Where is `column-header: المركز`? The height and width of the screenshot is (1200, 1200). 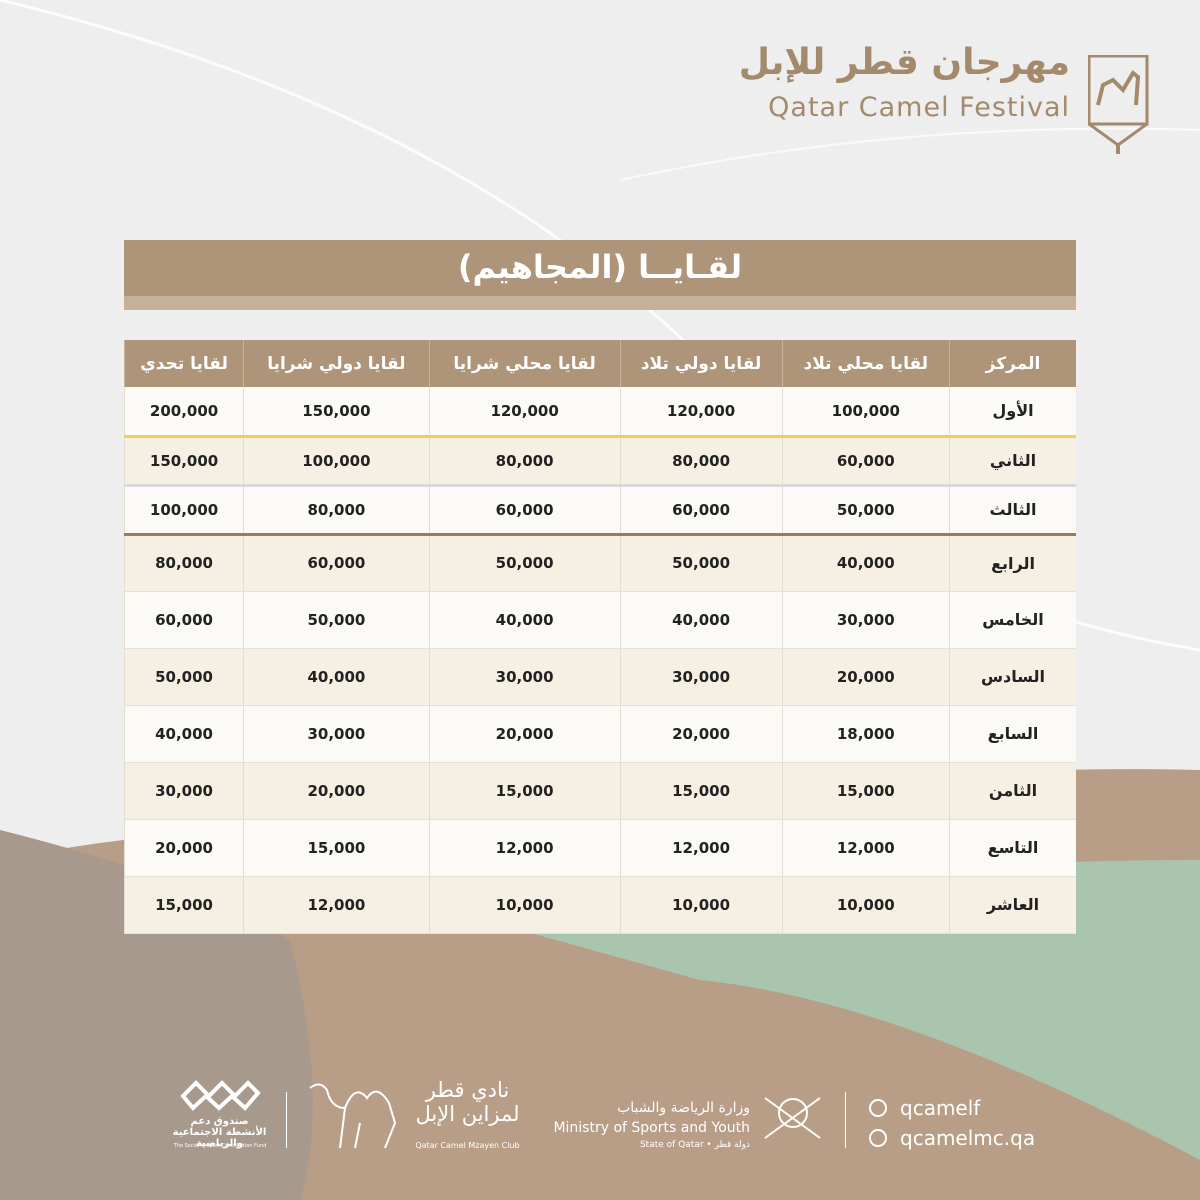 column-header: المركز is located at coordinates (1012, 363).